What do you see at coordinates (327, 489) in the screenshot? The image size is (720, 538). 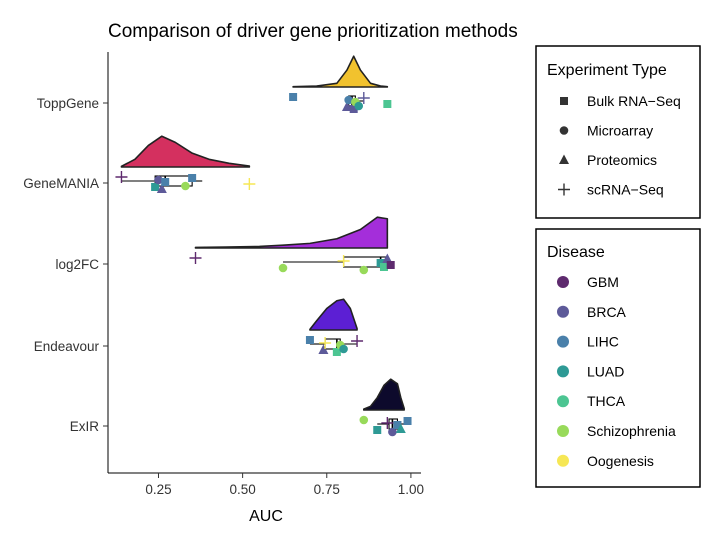 I see `x-tick-label: 0.75` at bounding box center [327, 489].